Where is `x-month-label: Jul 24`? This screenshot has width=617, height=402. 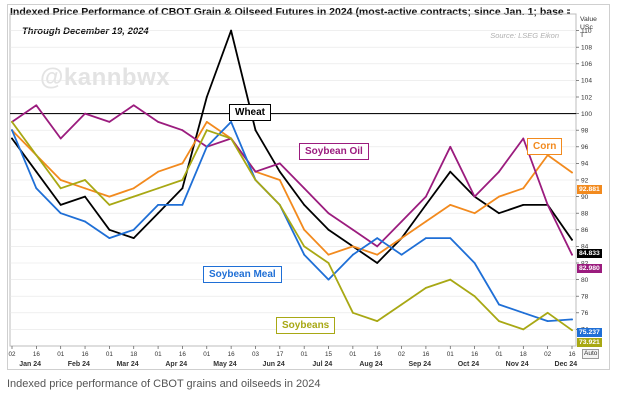
x-month-label: Jul 24 is located at coordinates (322, 364).